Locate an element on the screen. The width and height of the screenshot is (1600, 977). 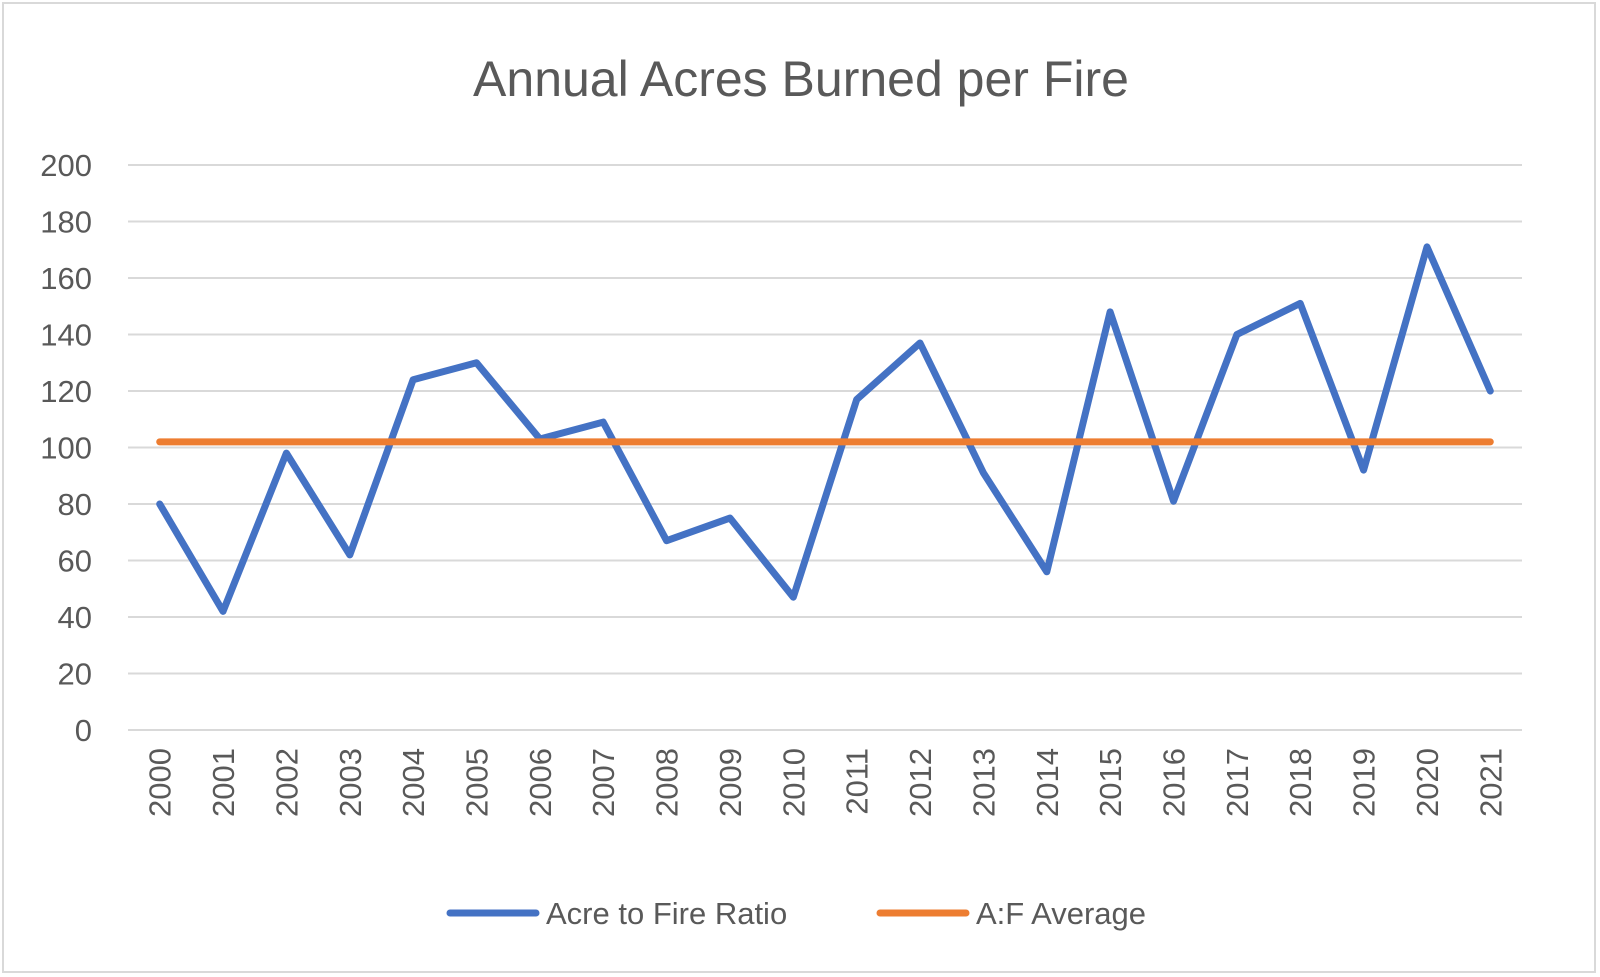
y-tick-label: 0 is located at coordinates (83, 730).